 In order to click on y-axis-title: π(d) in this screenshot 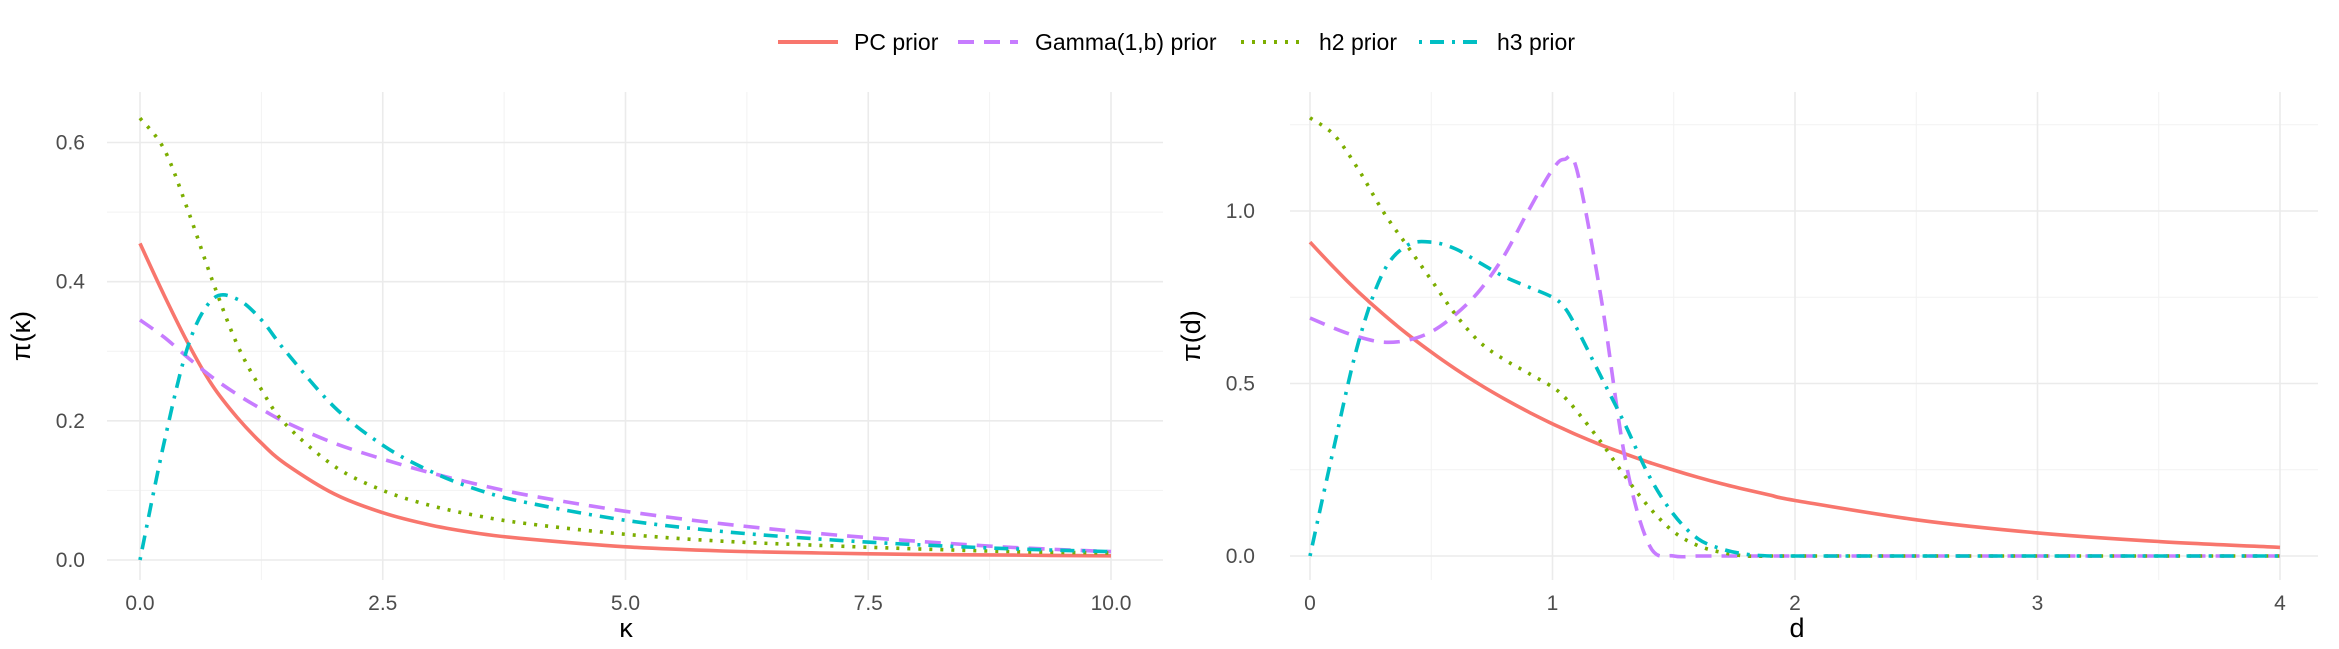, I will do `click(1191, 336)`.